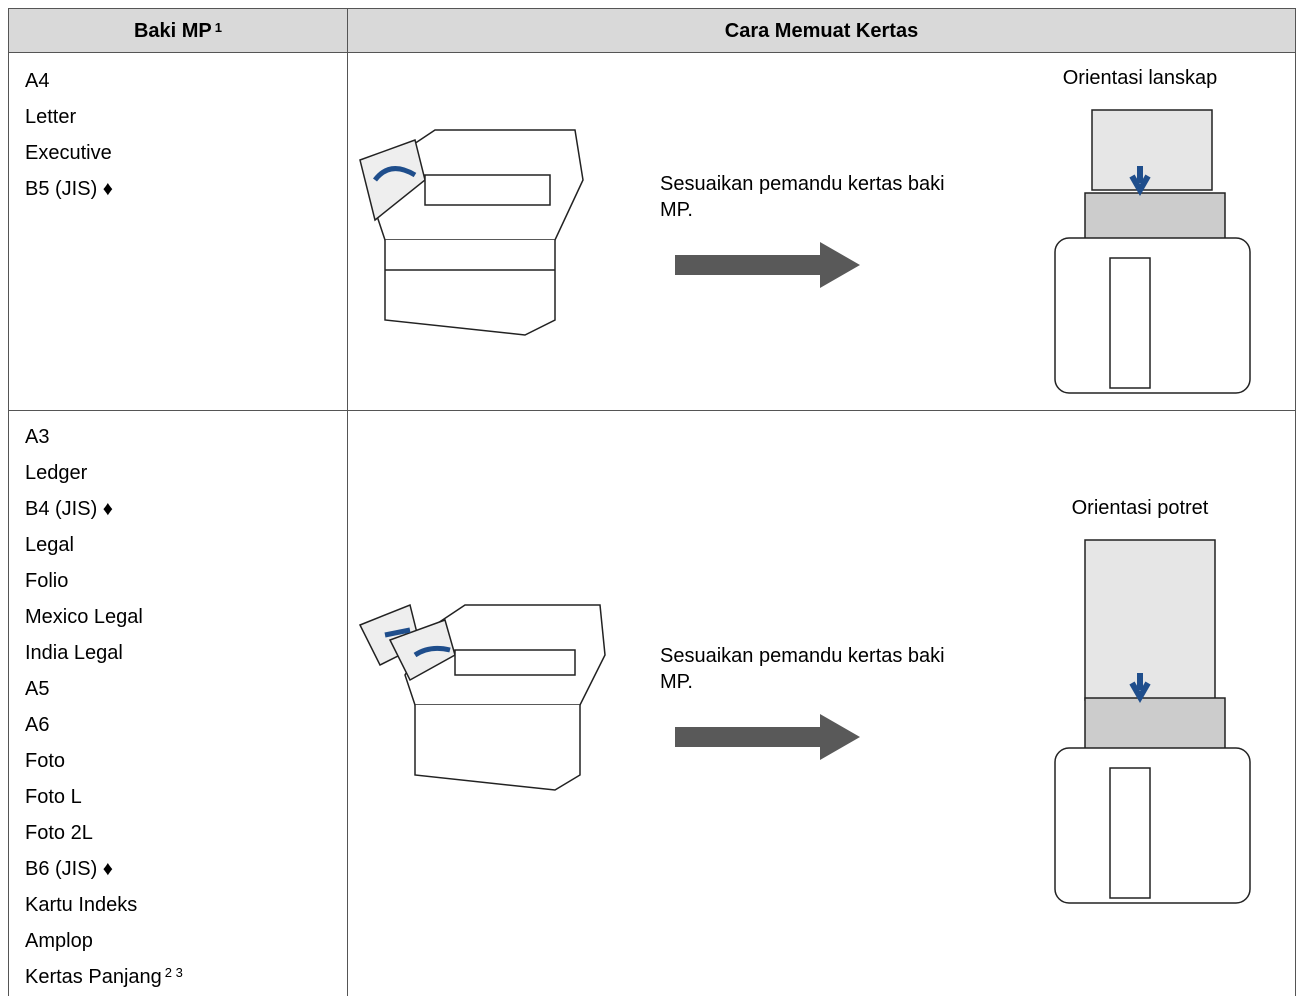  I want to click on size-item: A5, so click(104, 689).